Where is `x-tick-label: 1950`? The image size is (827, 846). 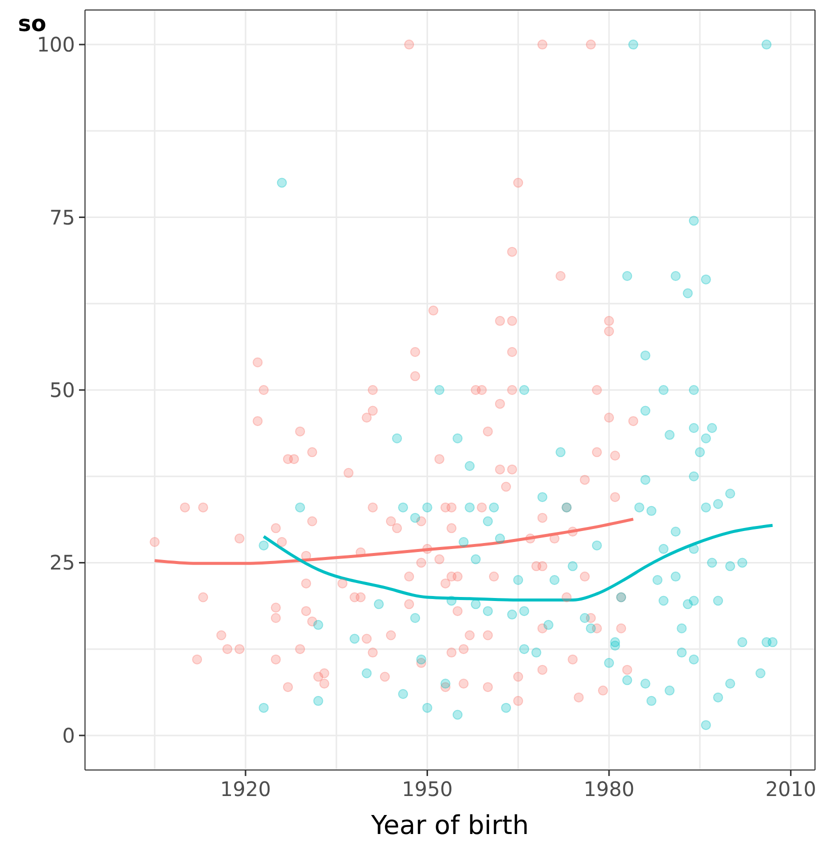
x-tick-label: 1950 is located at coordinates (427, 789).